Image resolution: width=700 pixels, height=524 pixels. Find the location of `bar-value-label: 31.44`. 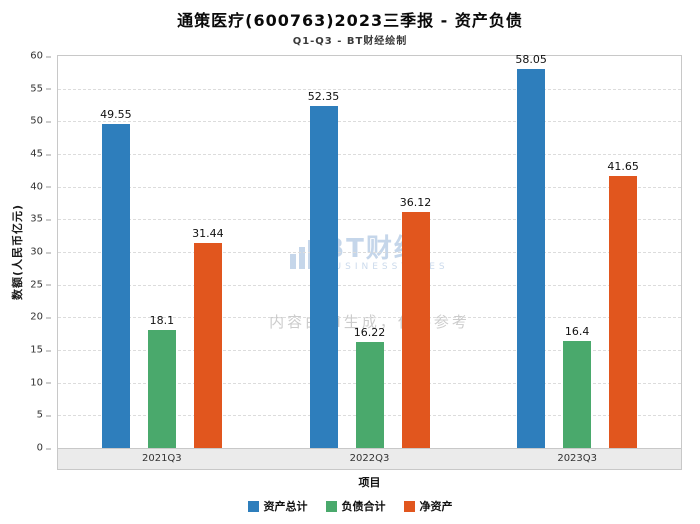

bar-value-label: 31.44 is located at coordinates (208, 233).